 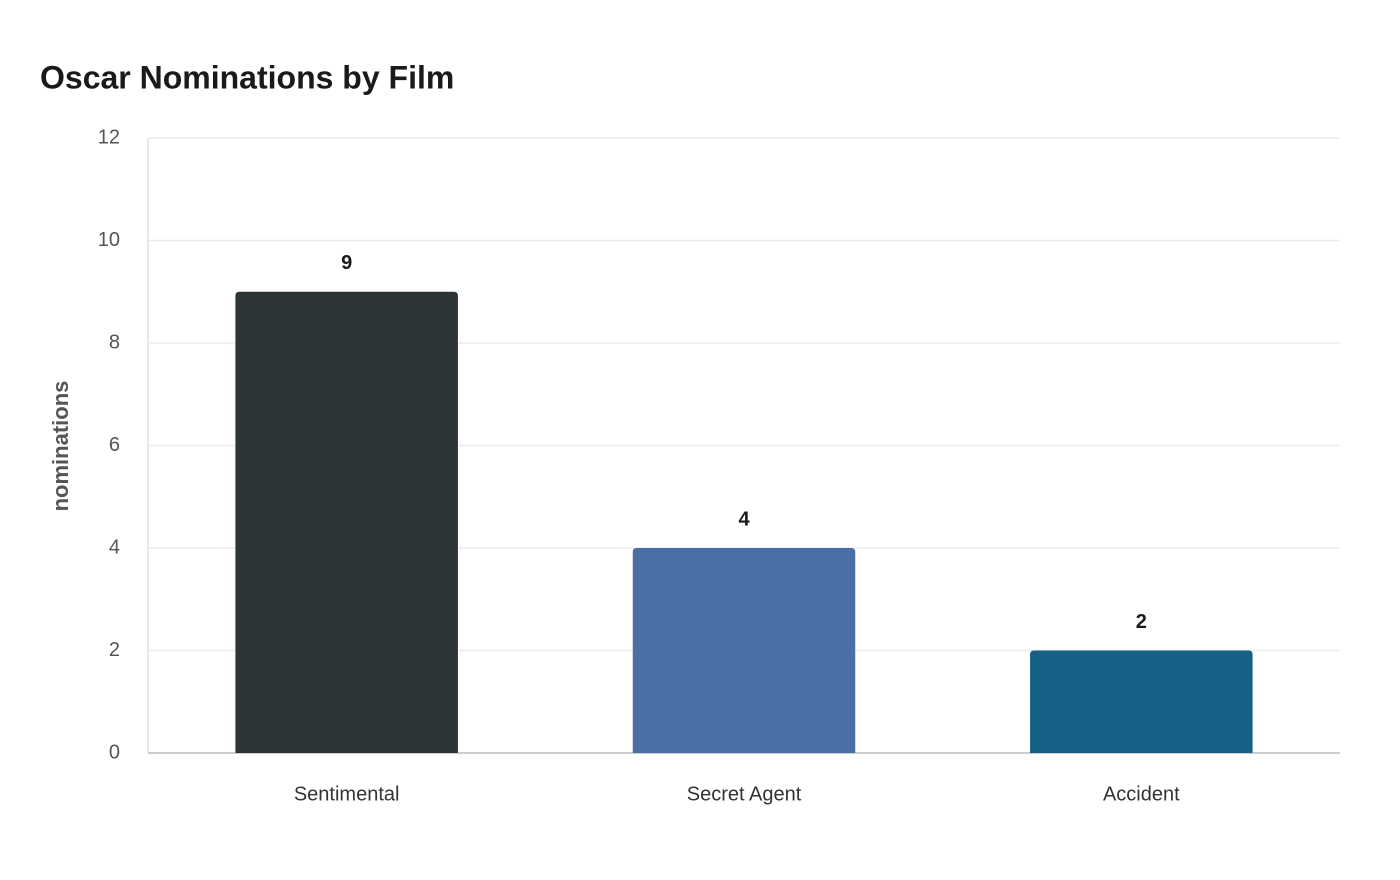 What do you see at coordinates (114, 650) in the screenshot?
I see `y-tick-label: 2` at bounding box center [114, 650].